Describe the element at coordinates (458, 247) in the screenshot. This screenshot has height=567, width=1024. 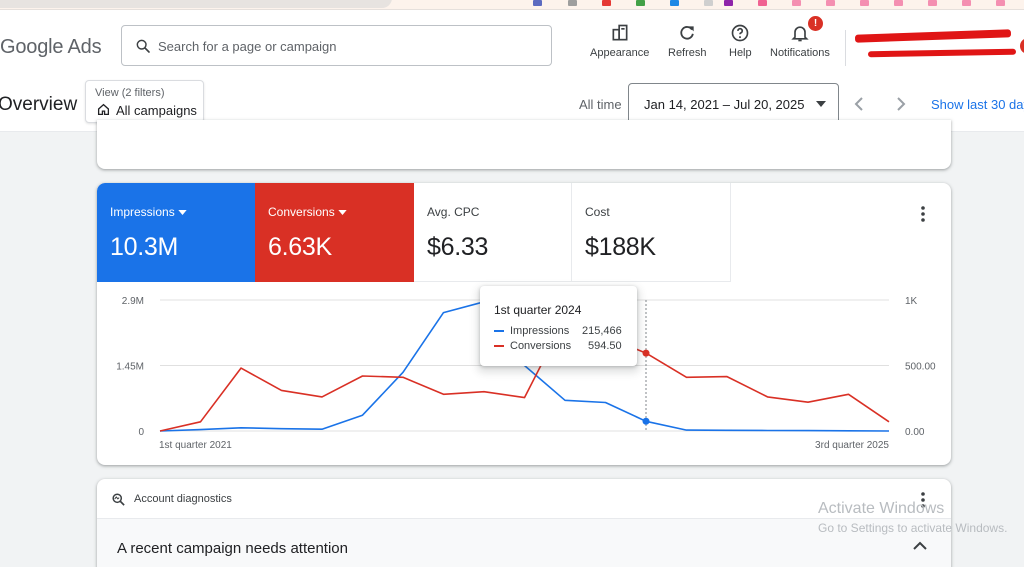
I see `avg-cpc-value: $6.33` at that location.